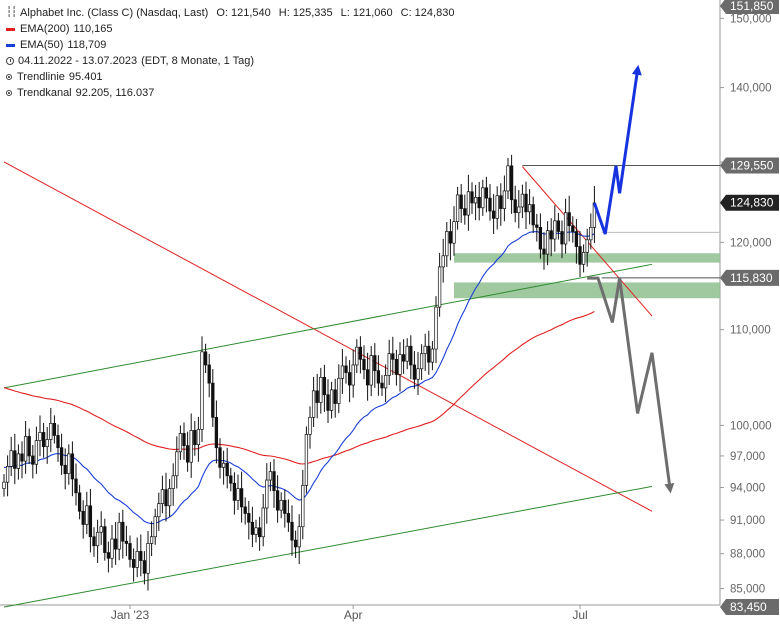 This screenshot has width=780, height=625. I want to click on instrument-title: Alphabet Inc. (Class C) (Nasdaq, Last), so click(114, 13).